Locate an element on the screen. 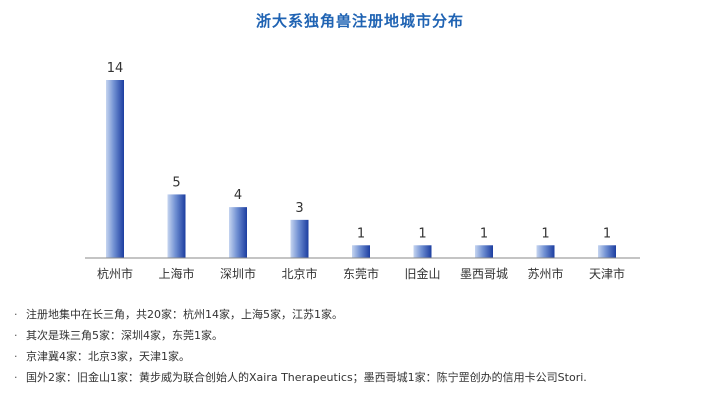 Image resolution: width=720 pixels, height=404 pixels. data-label-3: 3 is located at coordinates (299, 208).